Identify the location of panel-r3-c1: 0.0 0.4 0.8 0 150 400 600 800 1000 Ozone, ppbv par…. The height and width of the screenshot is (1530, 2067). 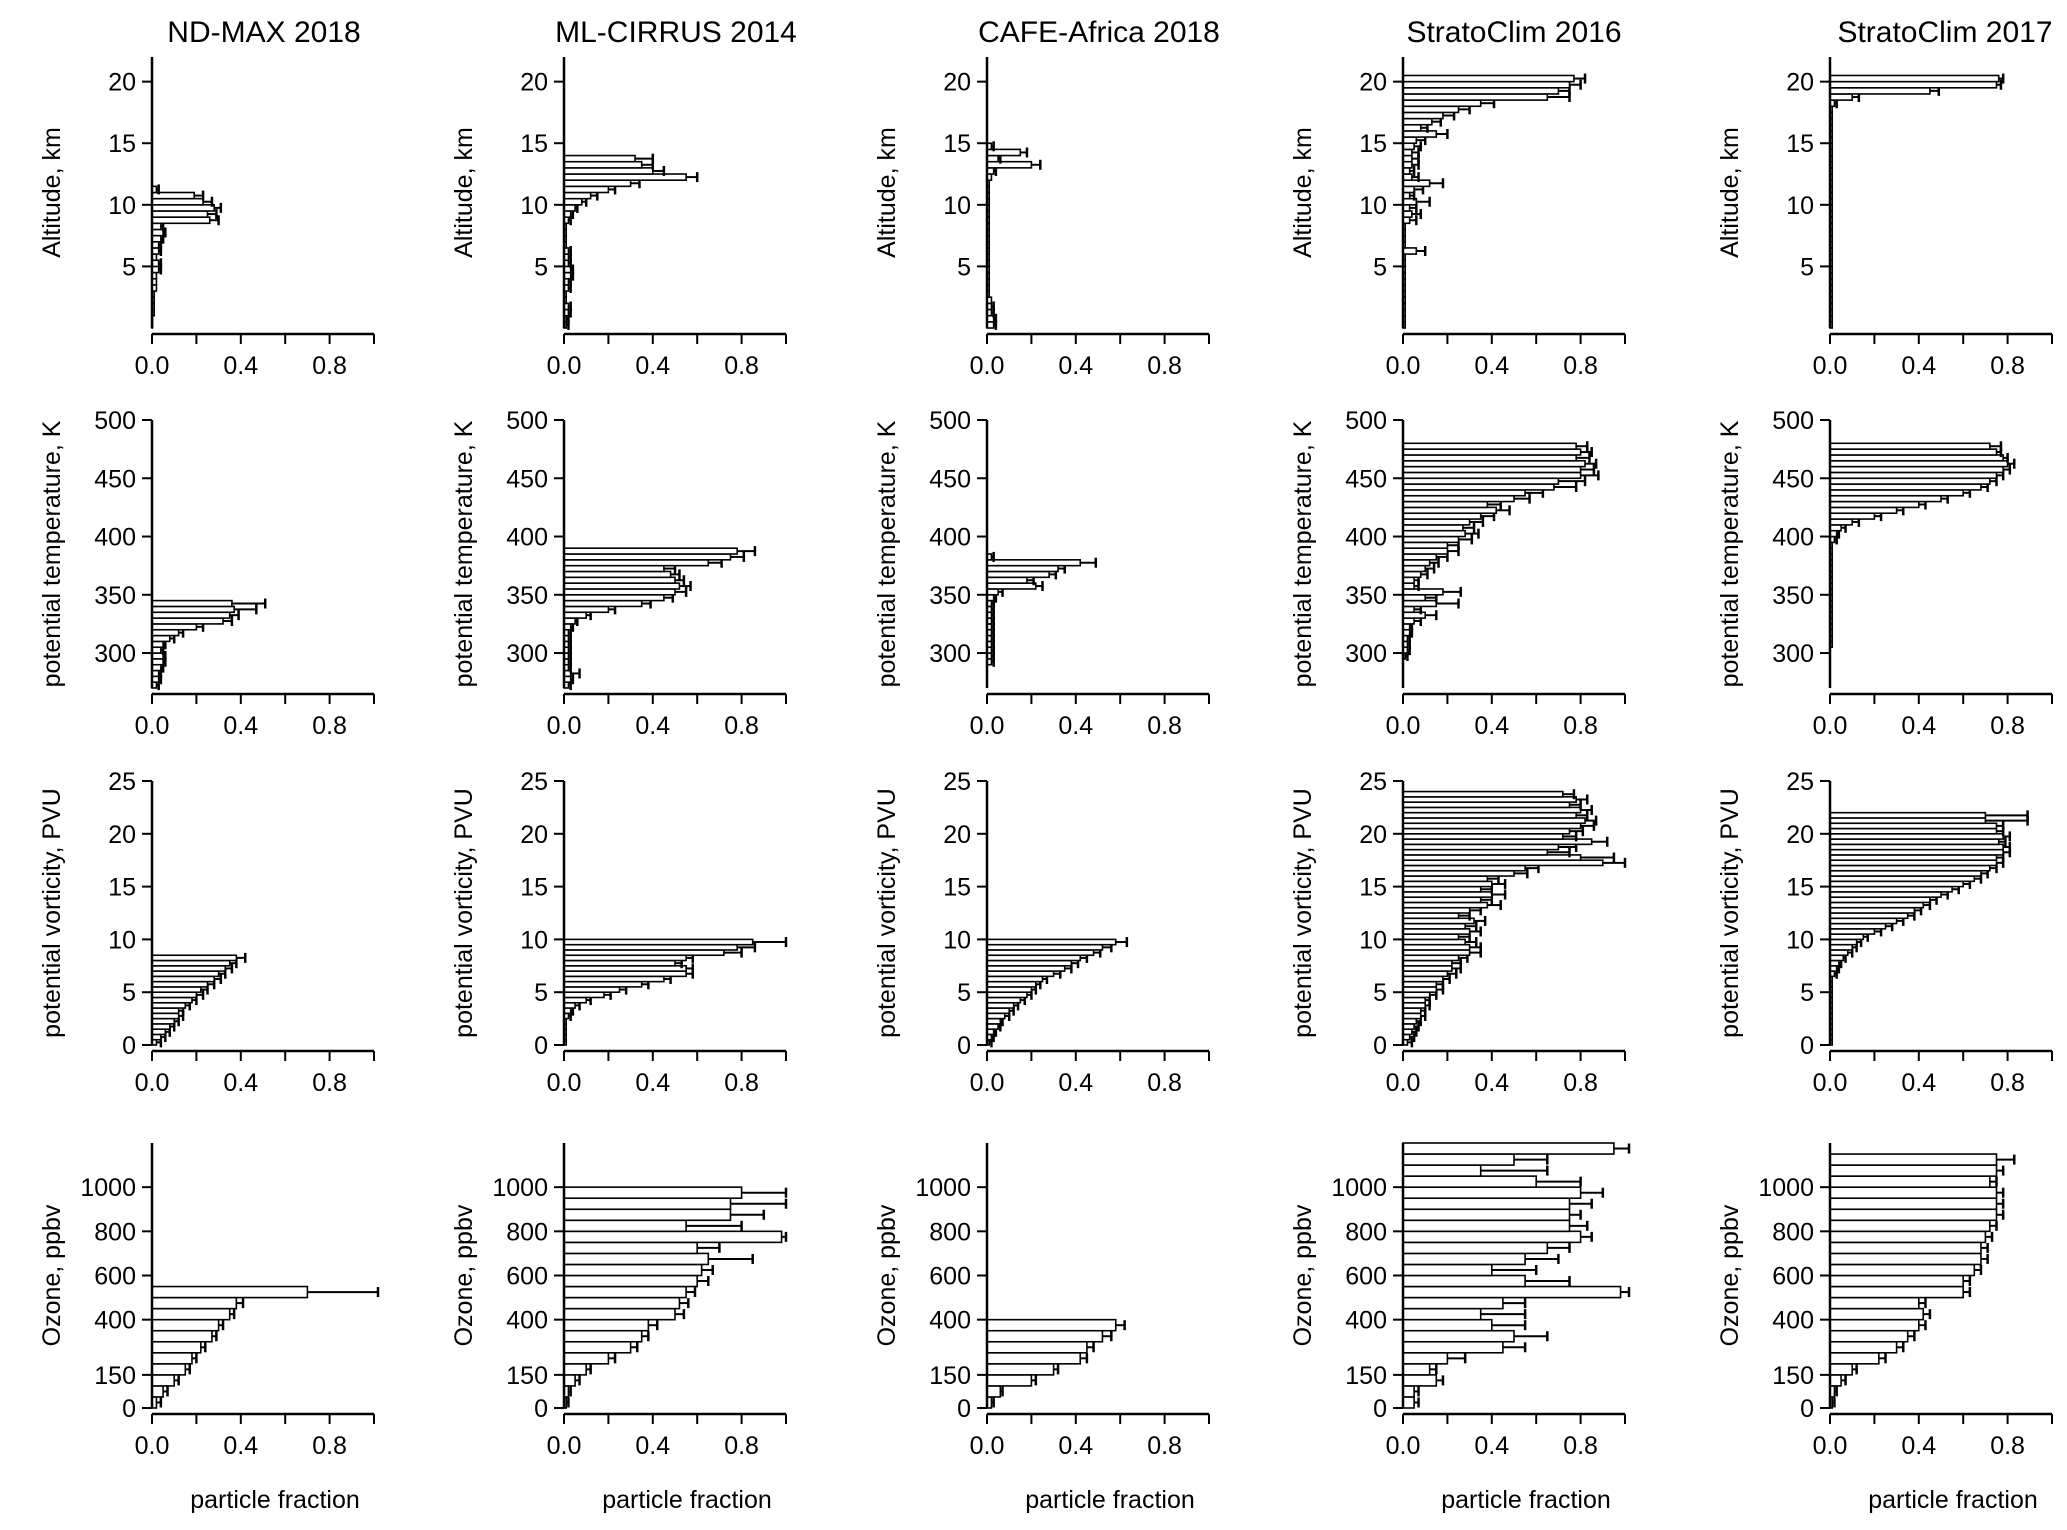
(619, 1328).